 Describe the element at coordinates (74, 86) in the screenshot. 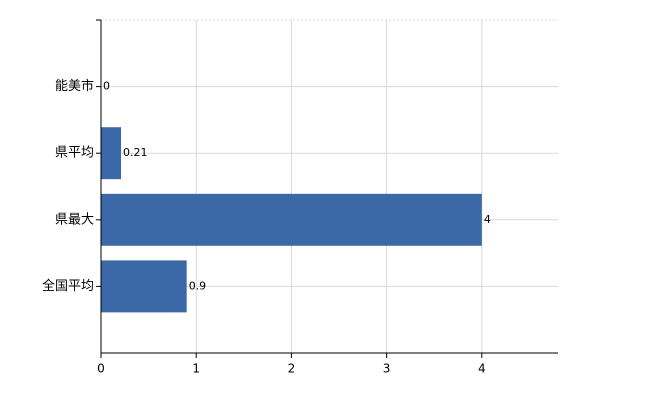

I see `y-tick-label: 能美市` at that location.